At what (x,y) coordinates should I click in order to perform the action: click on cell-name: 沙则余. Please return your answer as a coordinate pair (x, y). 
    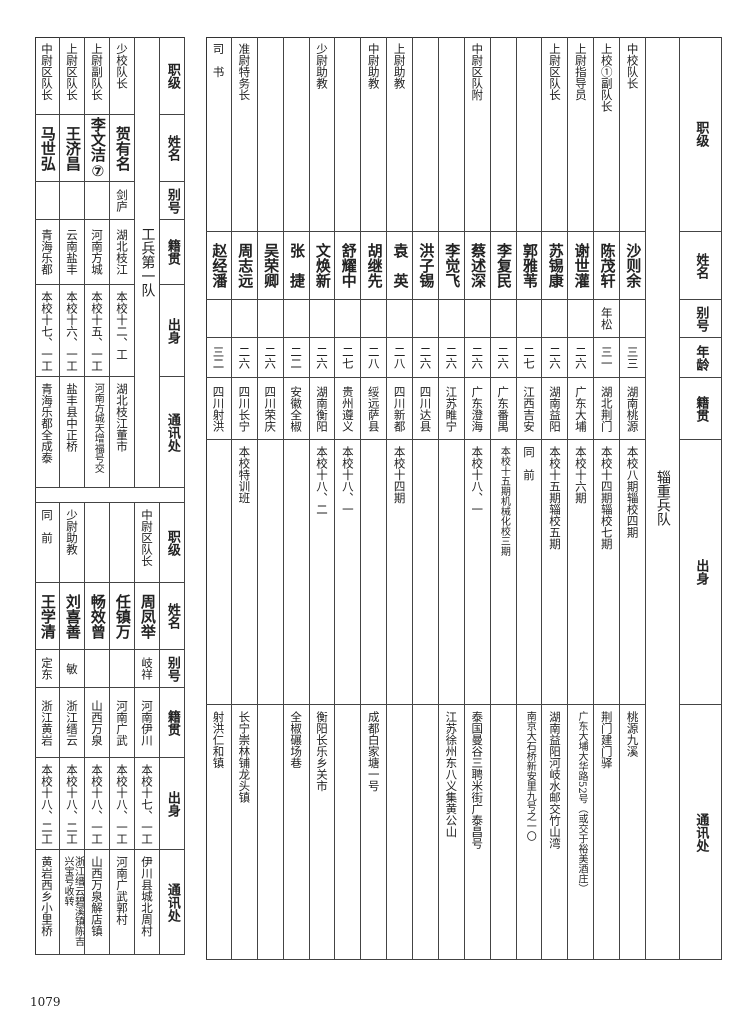
    Looking at the image, I should click on (633, 266).